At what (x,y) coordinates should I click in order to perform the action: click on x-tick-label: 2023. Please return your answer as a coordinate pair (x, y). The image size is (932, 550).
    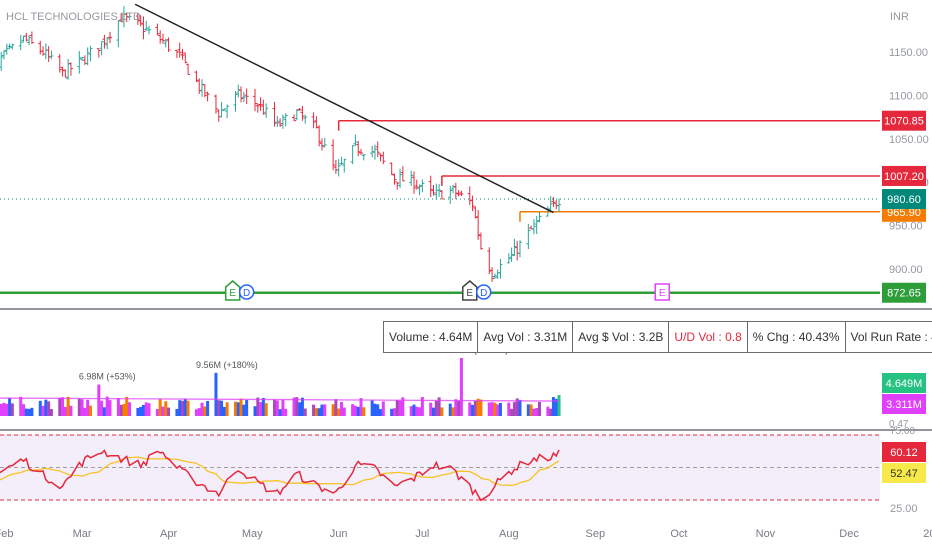
    Looking at the image, I should click on (927, 534).